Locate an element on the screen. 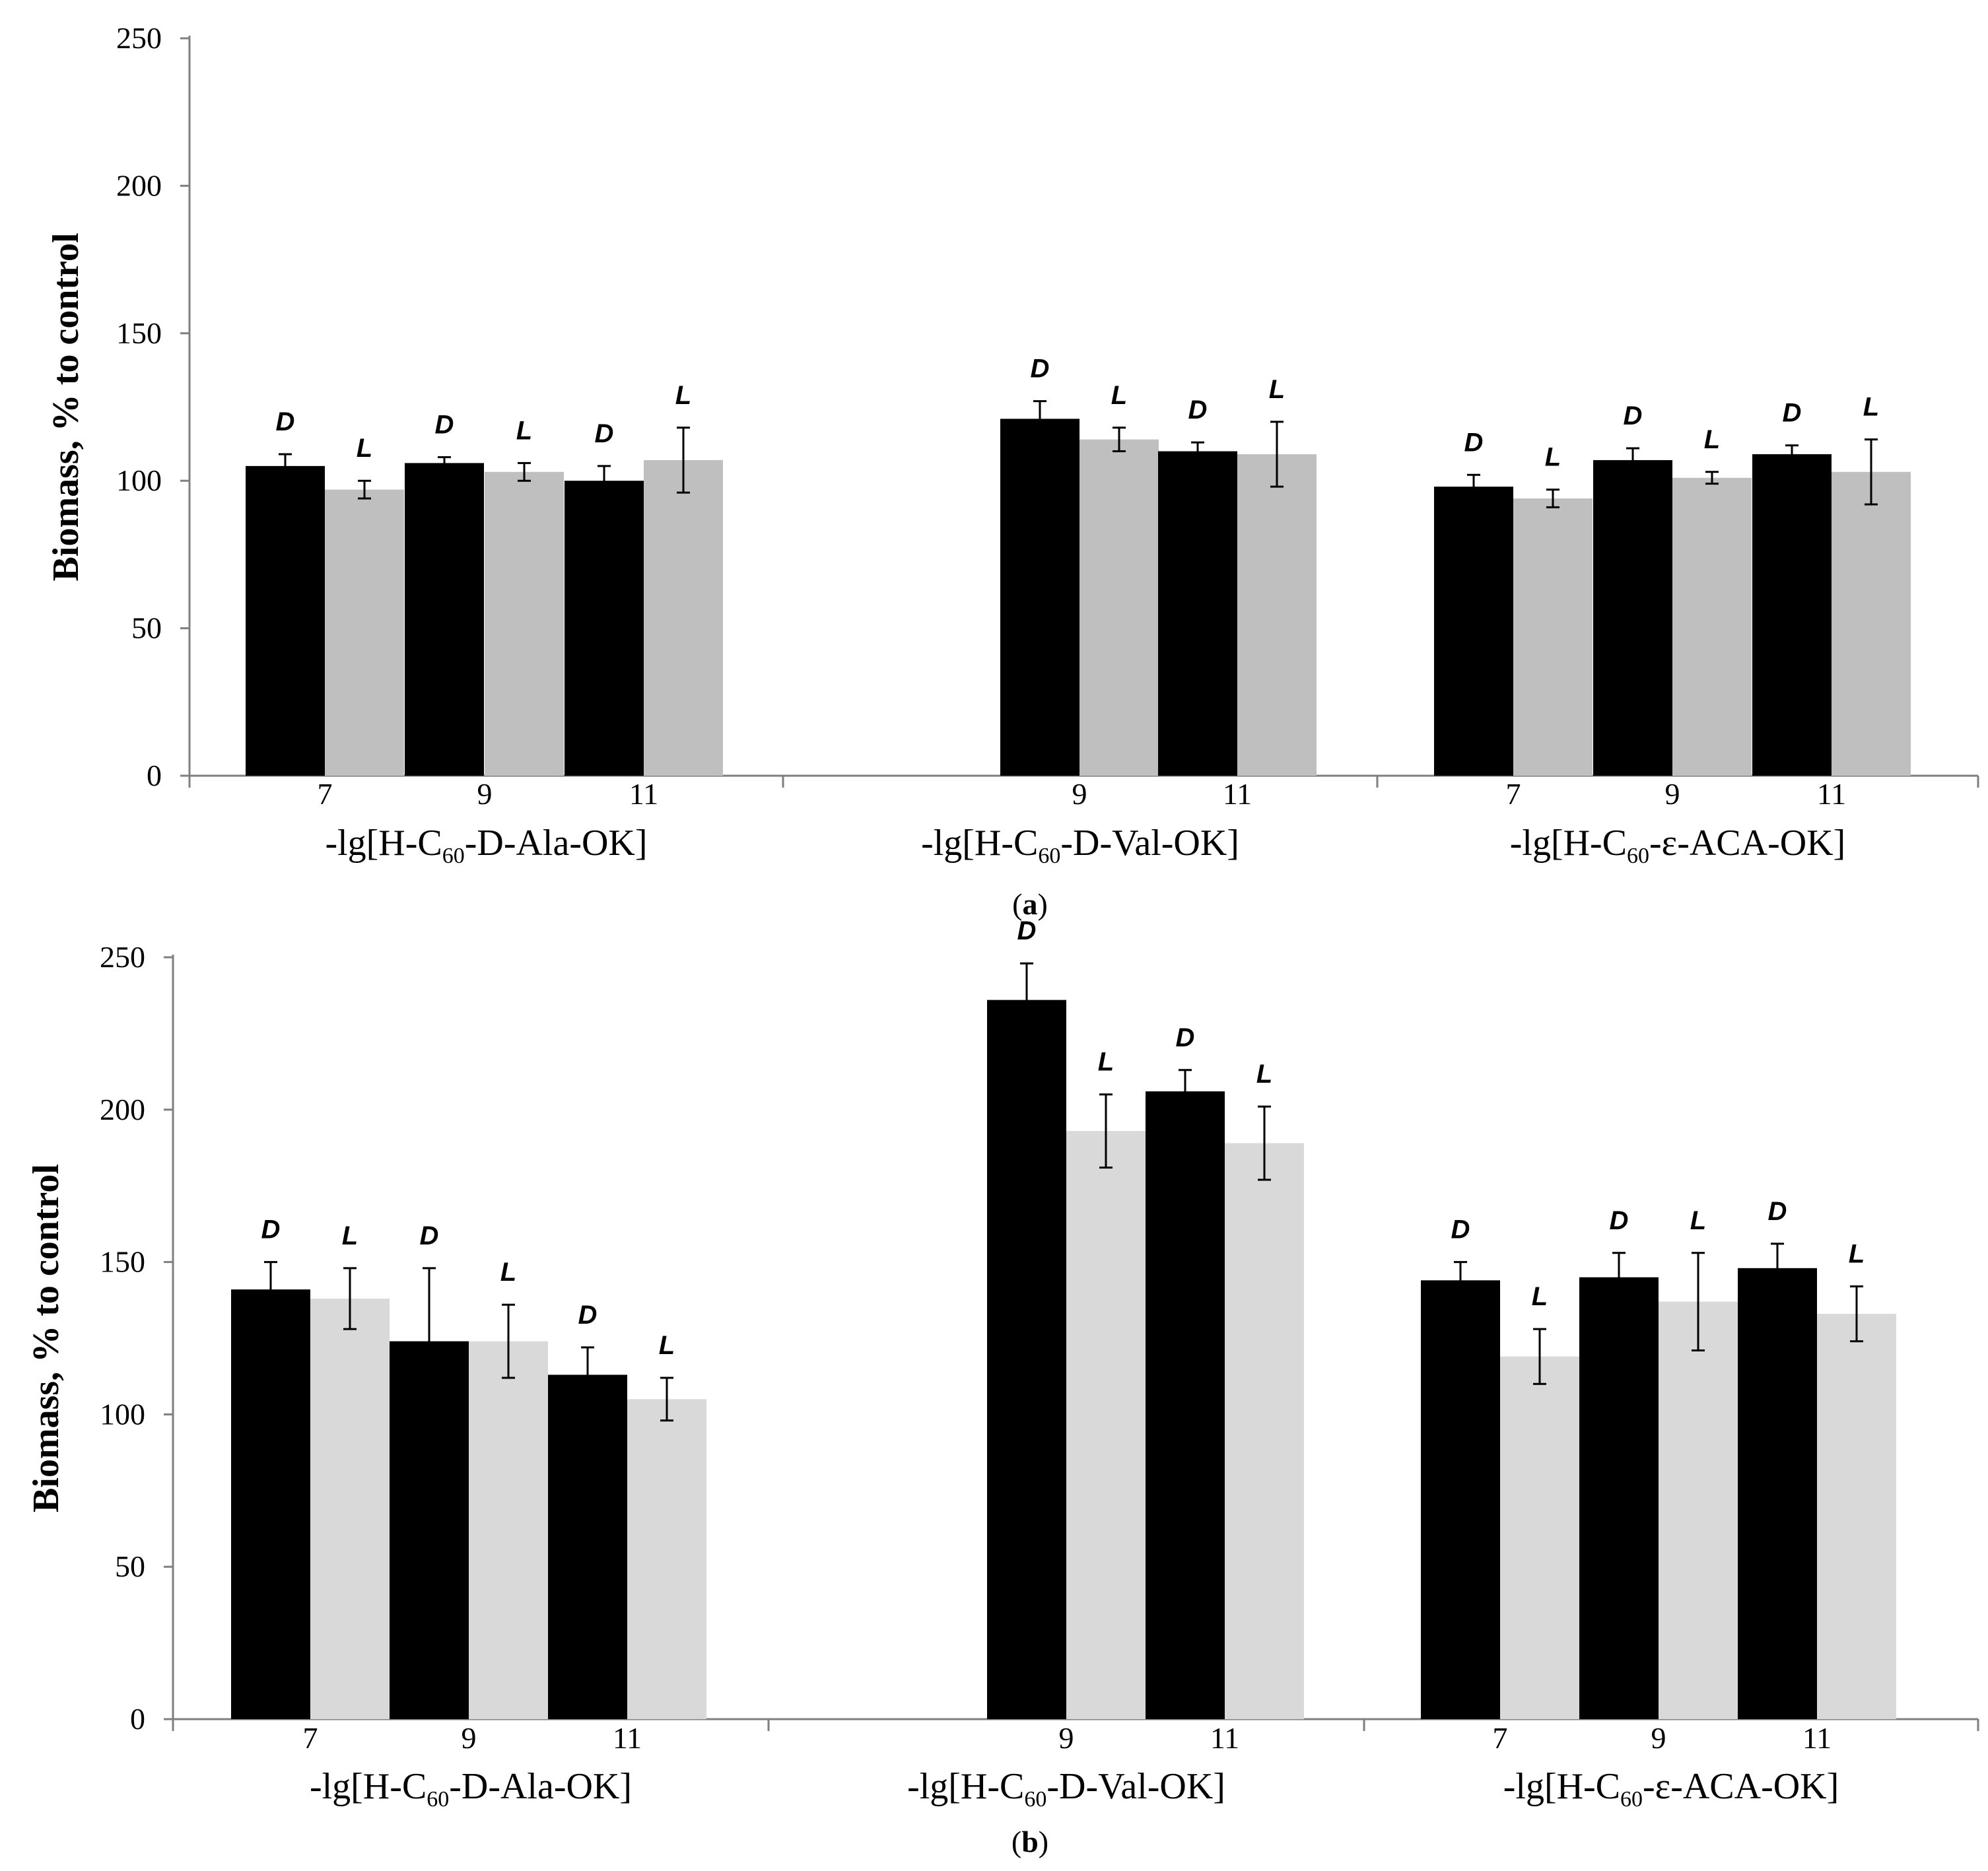 This screenshot has width=1988, height=1871. group-label-part: -D-Val-OK] is located at coordinates (1149, 843).